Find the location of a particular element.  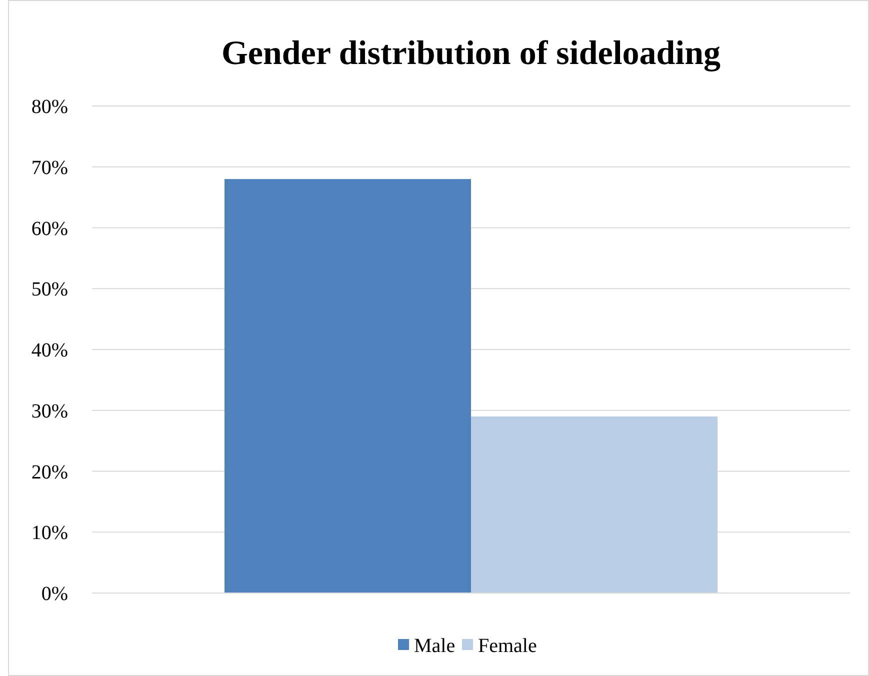

y-tick-label: 80% is located at coordinates (49, 107).